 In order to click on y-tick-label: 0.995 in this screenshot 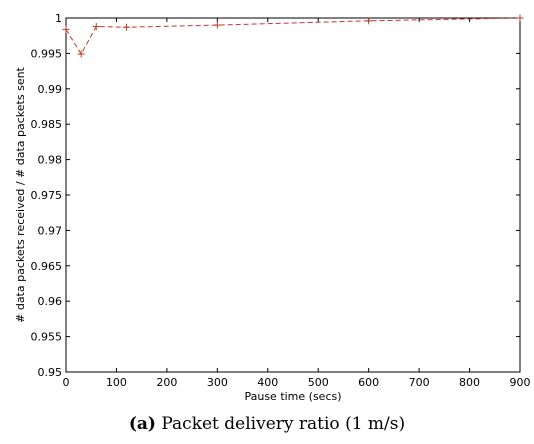, I will do `click(47, 53)`.